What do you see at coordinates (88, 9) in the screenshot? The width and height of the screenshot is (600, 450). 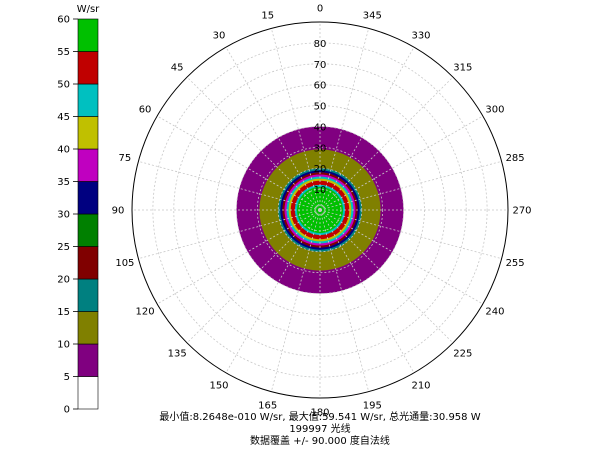 I see `colorbar-unit-label: W/sr` at bounding box center [88, 9].